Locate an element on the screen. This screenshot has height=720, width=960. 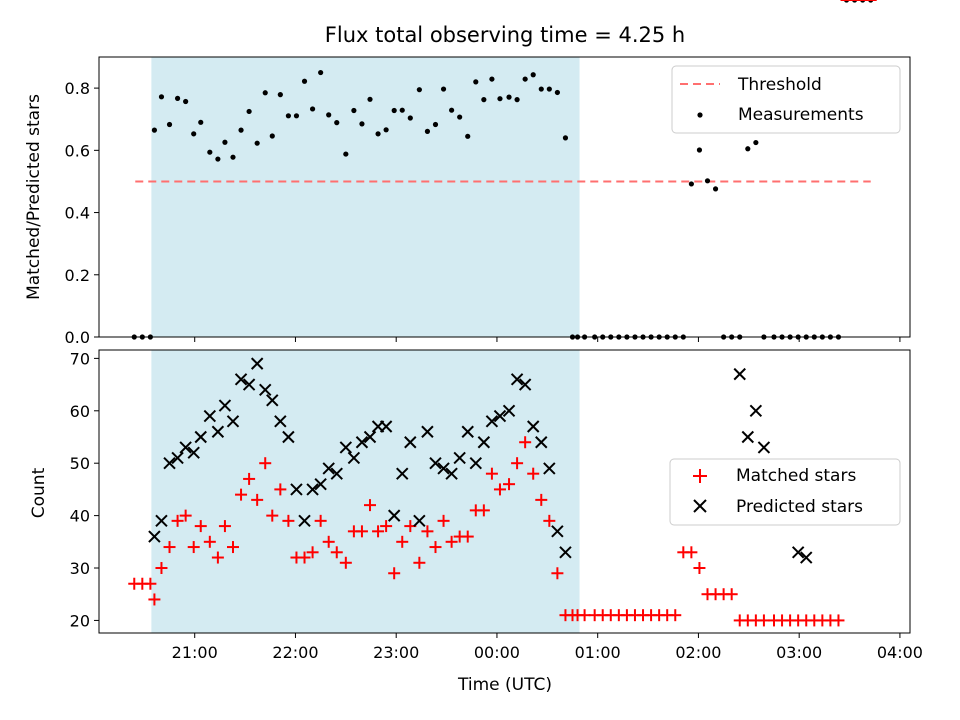
count-y-axis-label: Count is located at coordinates (39, 492).